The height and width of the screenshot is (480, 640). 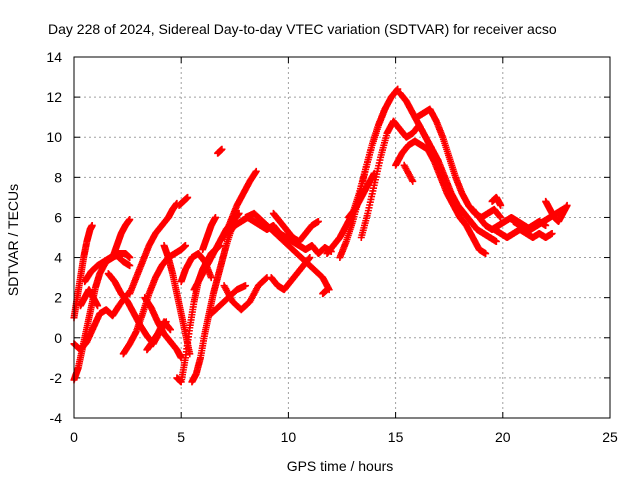 What do you see at coordinates (181, 437) in the screenshot?
I see `x-tick-label: 5` at bounding box center [181, 437].